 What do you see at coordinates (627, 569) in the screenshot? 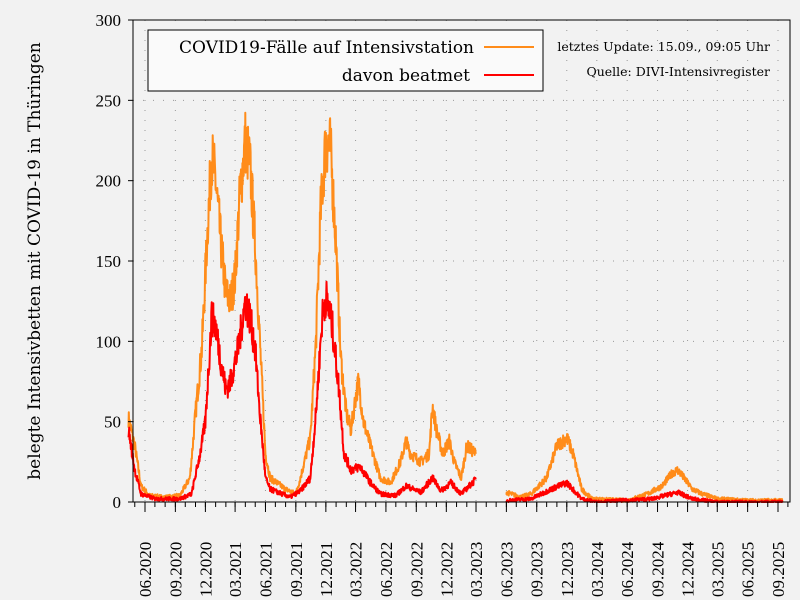
I see `x-tick-label: 06.2024` at bounding box center [627, 569].